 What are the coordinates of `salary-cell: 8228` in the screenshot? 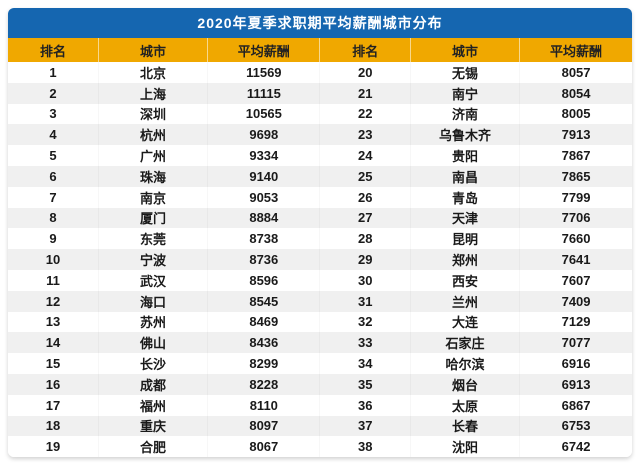 It's located at (264, 384).